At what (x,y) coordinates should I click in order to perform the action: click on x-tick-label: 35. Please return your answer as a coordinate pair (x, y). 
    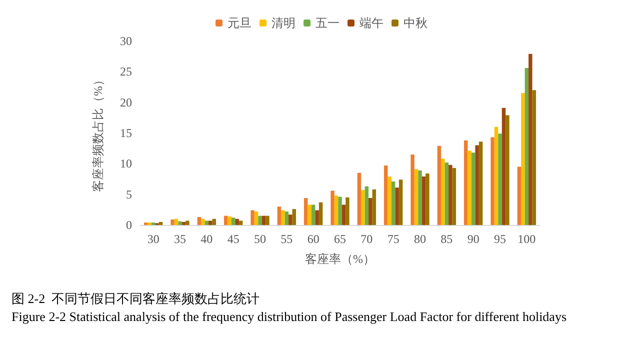
    Looking at the image, I should click on (180, 239).